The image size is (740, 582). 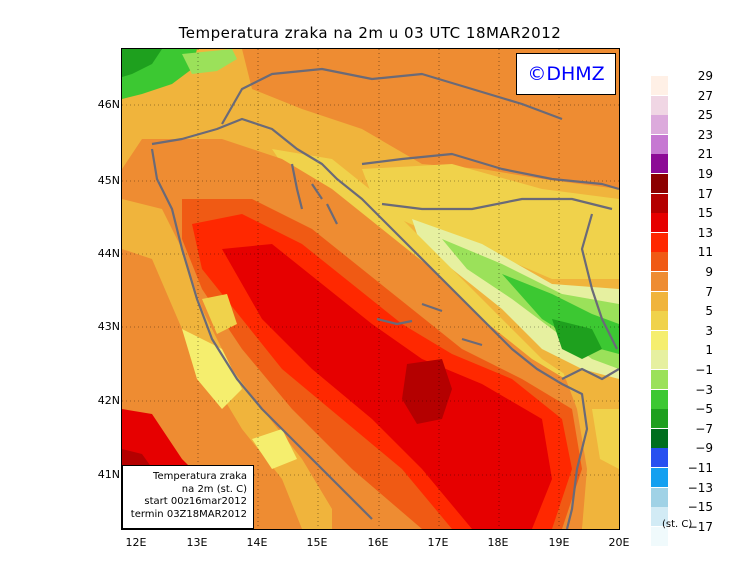 I want to click on legend-label: 9, so click(x=709, y=272).